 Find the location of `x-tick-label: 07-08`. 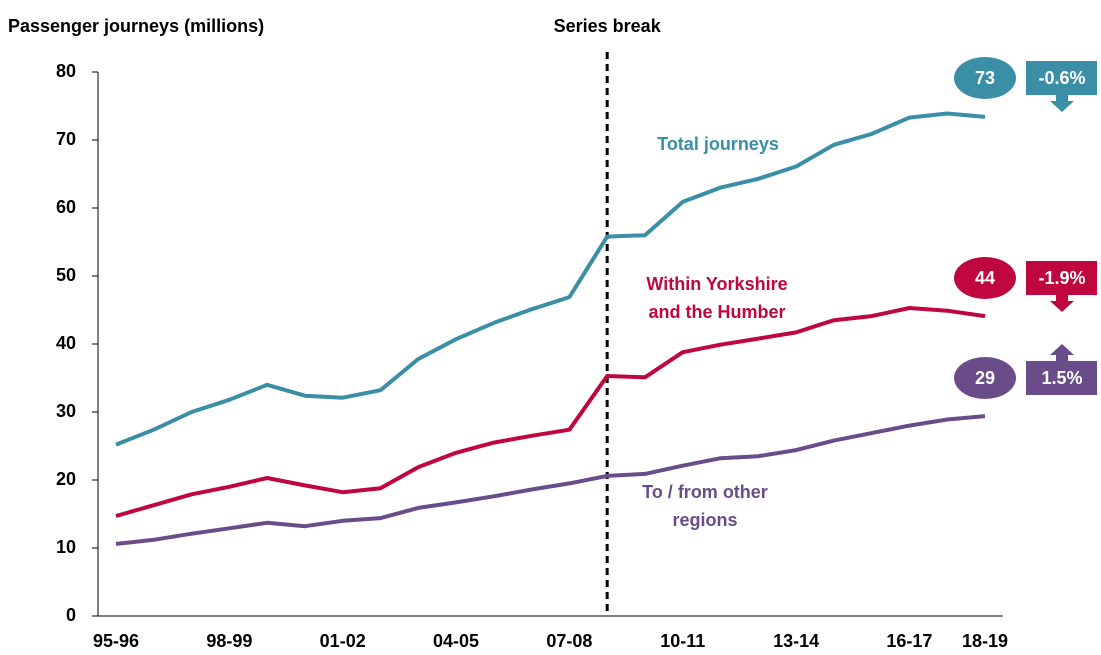

x-tick-label: 07-08 is located at coordinates (569, 641).